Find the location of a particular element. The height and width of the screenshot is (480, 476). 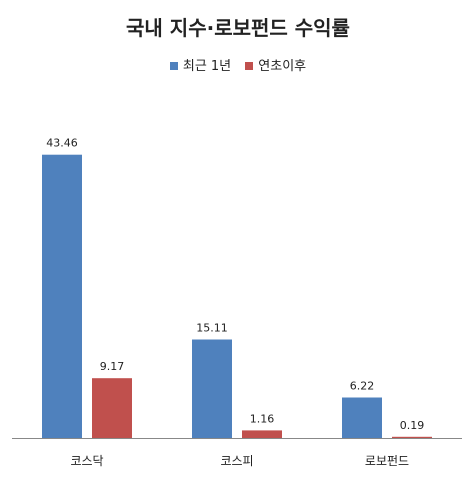

x-tick-label-1: 코스닥 is located at coordinates (86, 461).